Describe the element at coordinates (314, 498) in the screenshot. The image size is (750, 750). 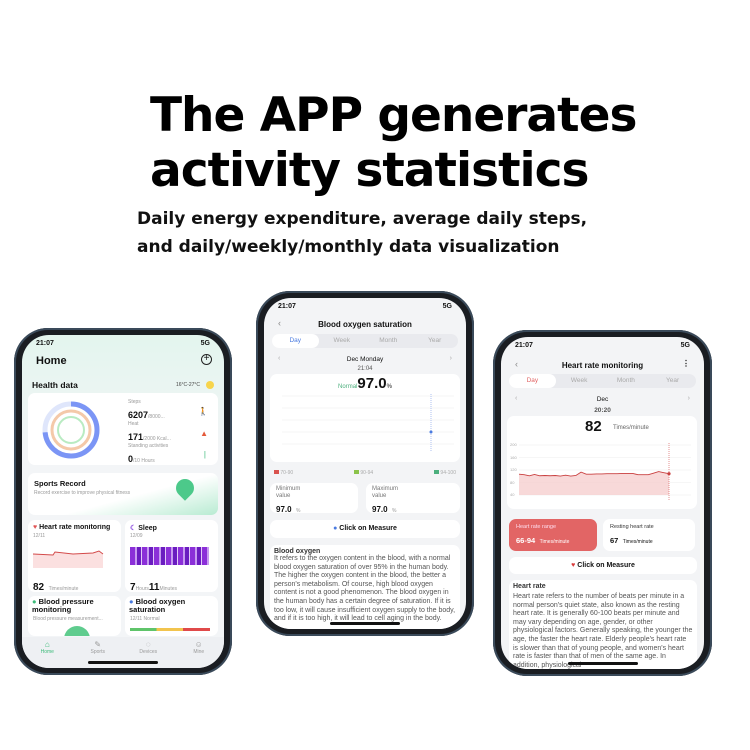
I see `minimum-card: Minimum value 97.0 %` at that location.